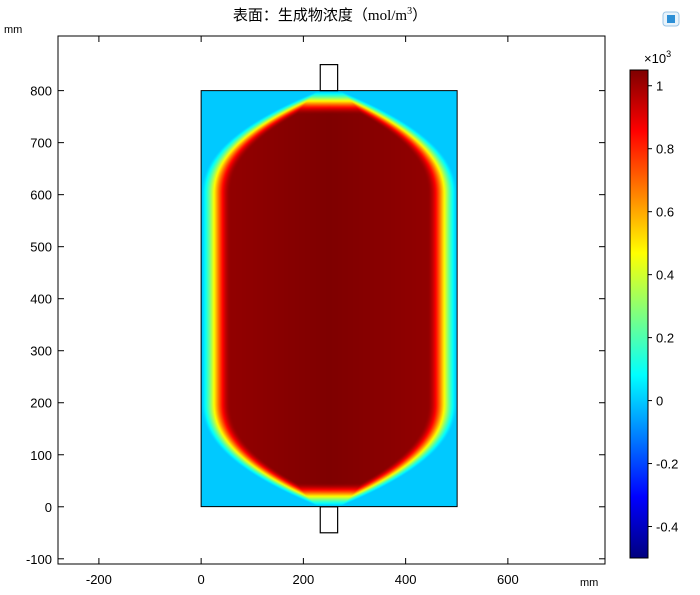  What do you see at coordinates (41, 195) in the screenshot?
I see `y-tick-label: 600` at bounding box center [41, 195].